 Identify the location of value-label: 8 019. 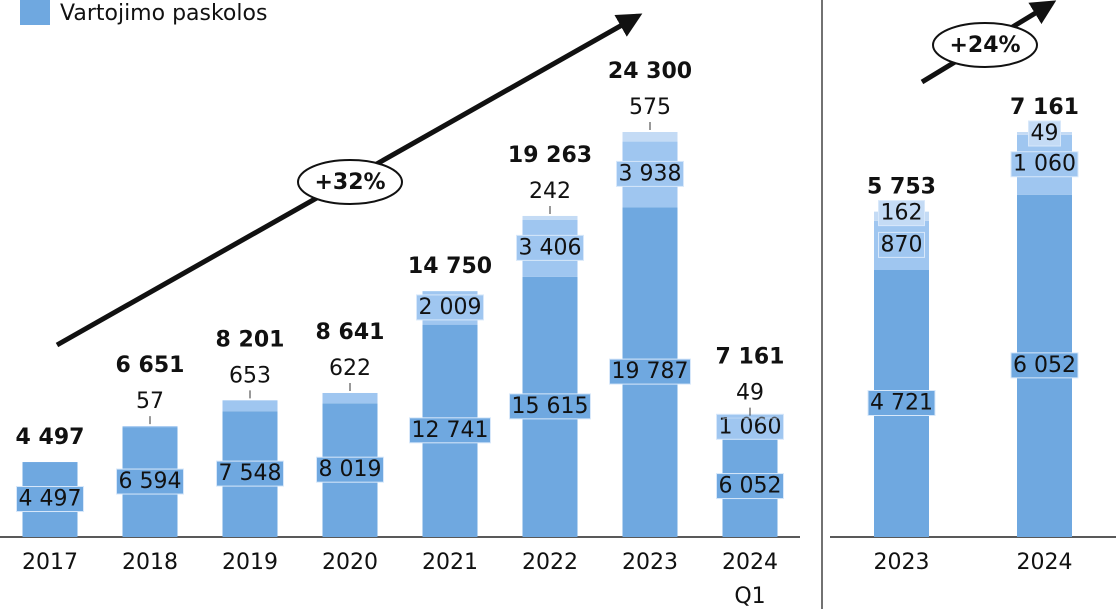
(350, 469).